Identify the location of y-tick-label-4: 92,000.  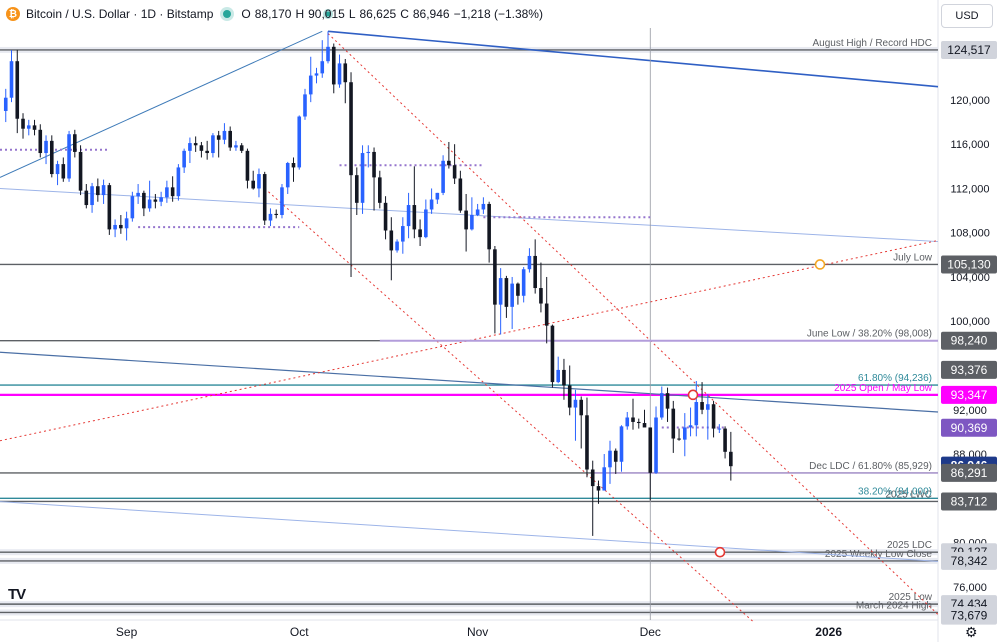
(970, 411).